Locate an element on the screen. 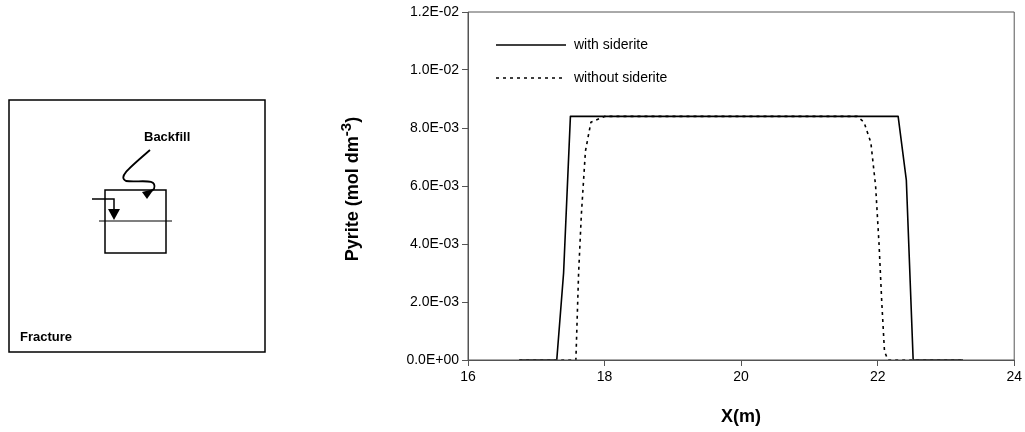 The image size is (1025, 432). y-tick-label: 8.0E-03 is located at coordinates (434, 126).